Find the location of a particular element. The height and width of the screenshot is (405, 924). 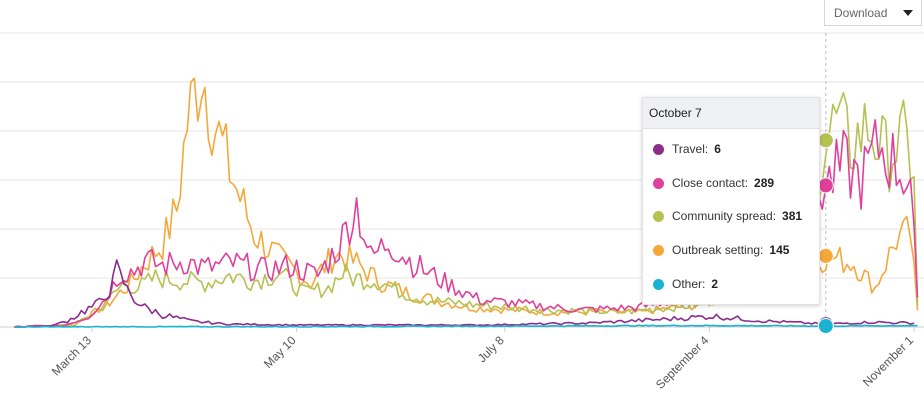

tooltip-date: October 7 is located at coordinates (731, 113).